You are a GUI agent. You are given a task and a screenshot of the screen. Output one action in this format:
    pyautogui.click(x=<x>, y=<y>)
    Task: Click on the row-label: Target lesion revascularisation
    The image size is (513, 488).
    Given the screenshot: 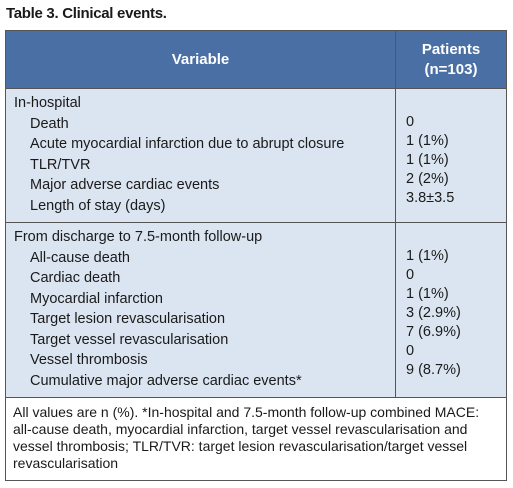 What is the action you would take?
    pyautogui.click(x=128, y=319)
    